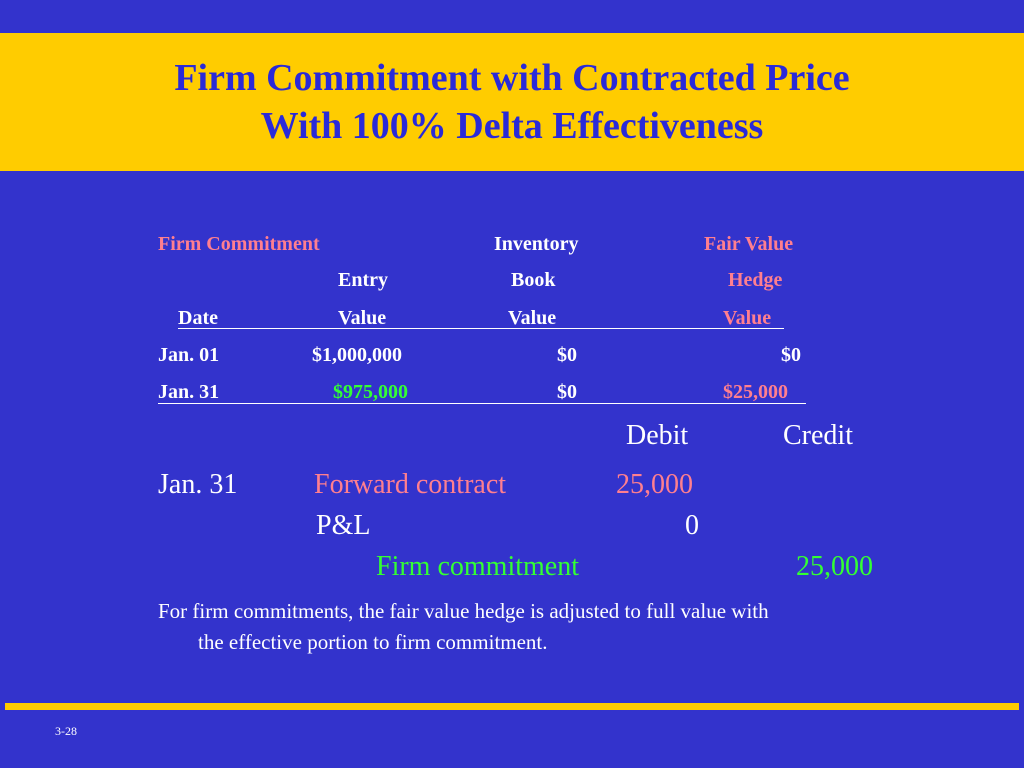 The width and height of the screenshot is (1024, 768). Describe the element at coordinates (791, 355) in the screenshot. I see `row1-hedge-value: $0` at that location.